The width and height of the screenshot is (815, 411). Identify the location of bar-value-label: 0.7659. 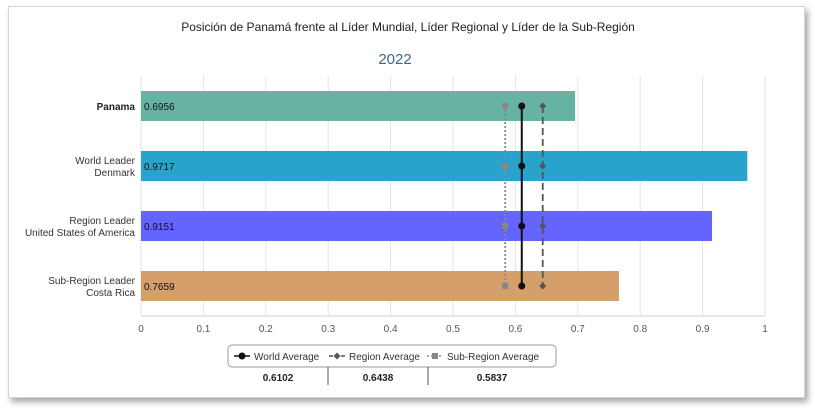
(159, 287).